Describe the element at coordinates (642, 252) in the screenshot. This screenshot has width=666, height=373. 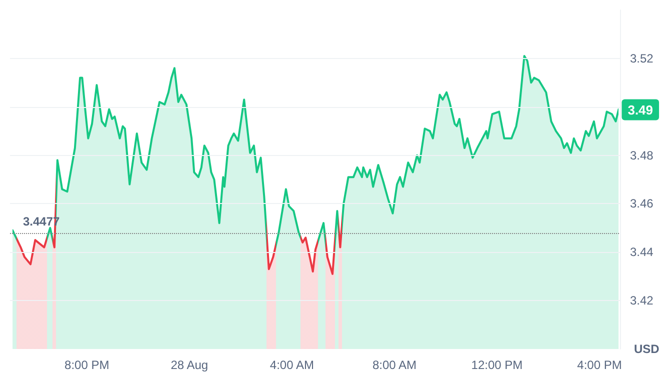
I see `y-tick-label: 3.44` at that location.